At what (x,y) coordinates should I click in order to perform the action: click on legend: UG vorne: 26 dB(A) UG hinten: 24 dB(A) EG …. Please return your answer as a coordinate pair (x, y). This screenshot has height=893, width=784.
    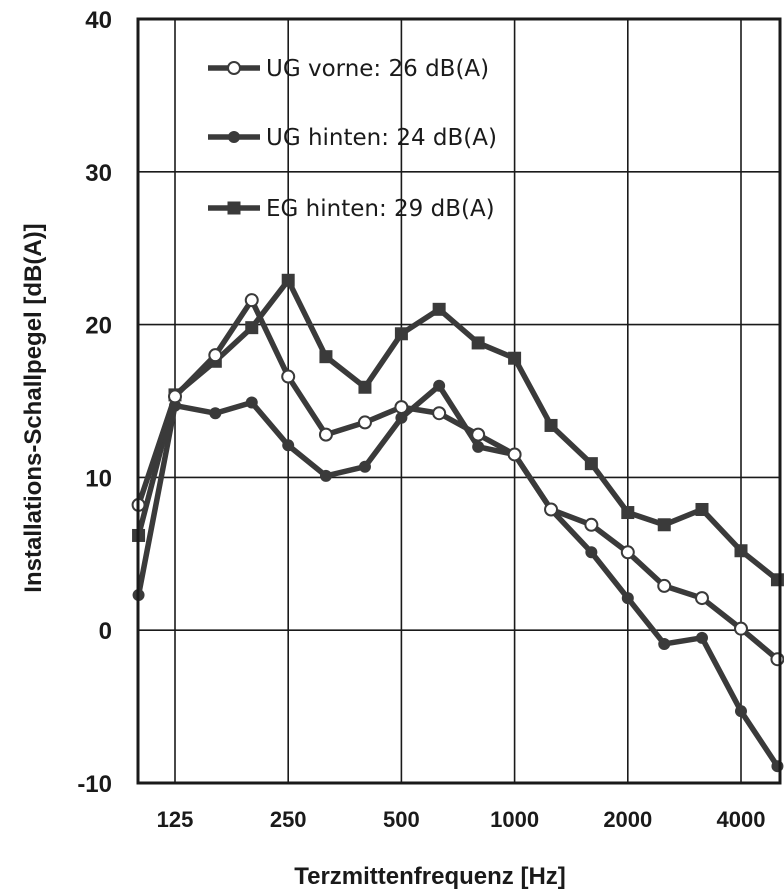
    Looking at the image, I should click on (352, 139).